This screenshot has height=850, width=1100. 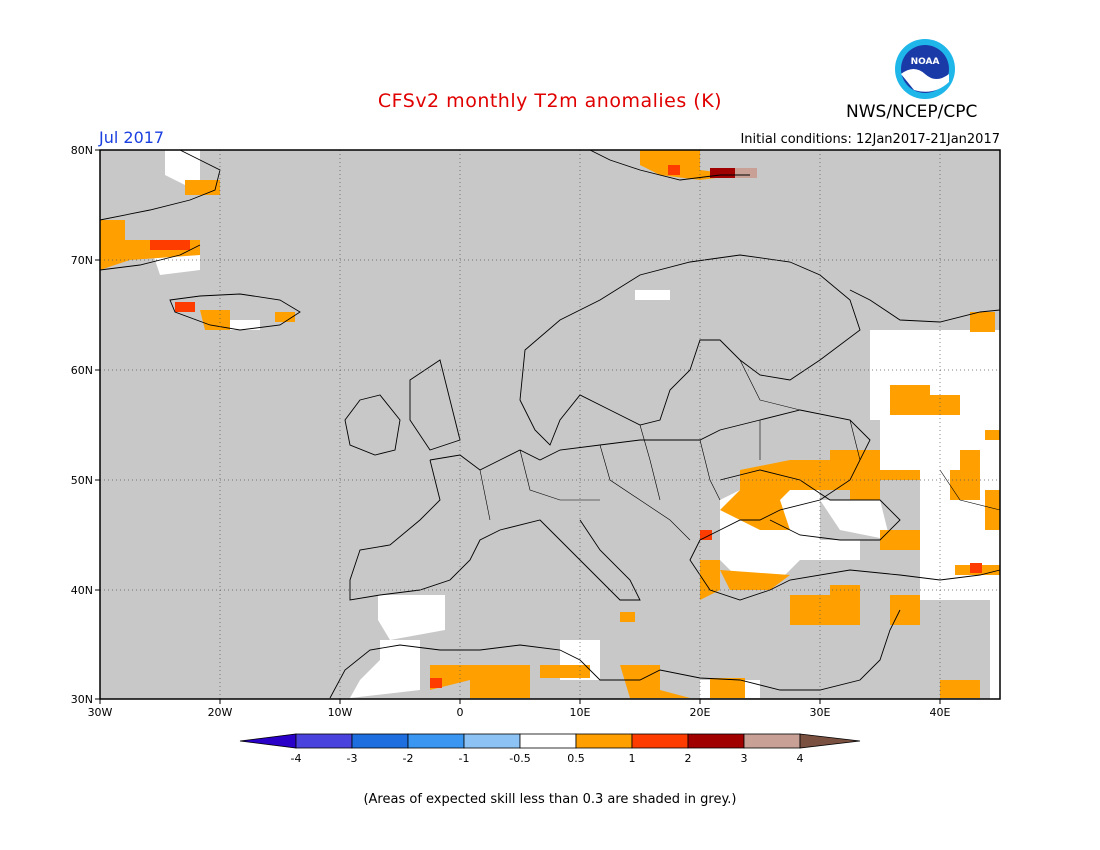 What do you see at coordinates (82, 260) in the screenshot?
I see `lat-label: 70N` at bounding box center [82, 260].